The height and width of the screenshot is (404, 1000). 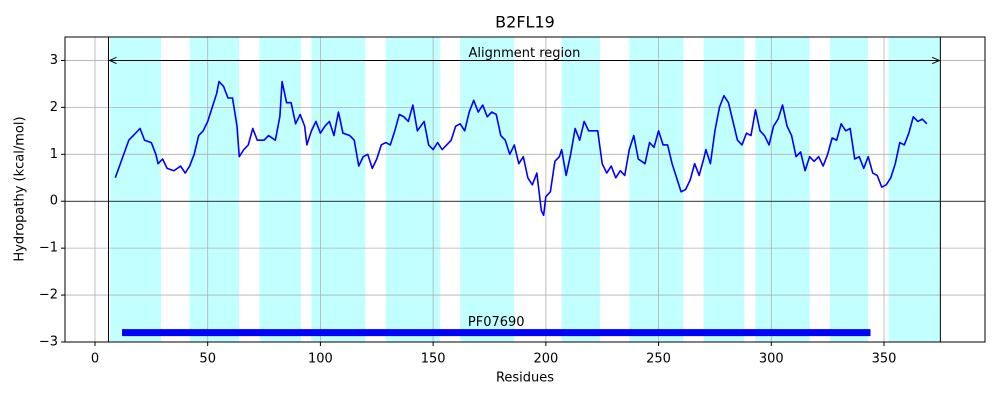 I want to click on x-tick-label: 250, so click(x=658, y=359).